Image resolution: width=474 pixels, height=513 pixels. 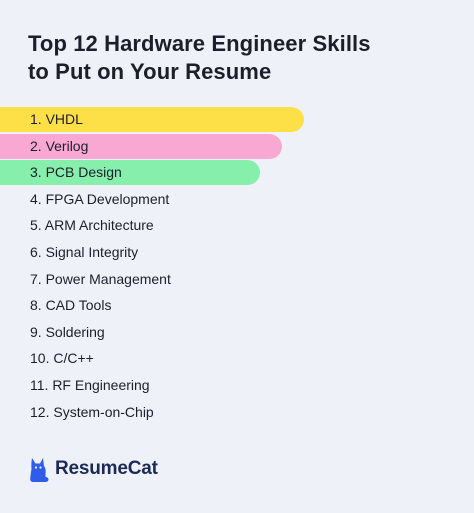 What do you see at coordinates (199, 43) in the screenshot?
I see `title-line-1: Top 12 Hardware Engineer Skills` at bounding box center [199, 43].